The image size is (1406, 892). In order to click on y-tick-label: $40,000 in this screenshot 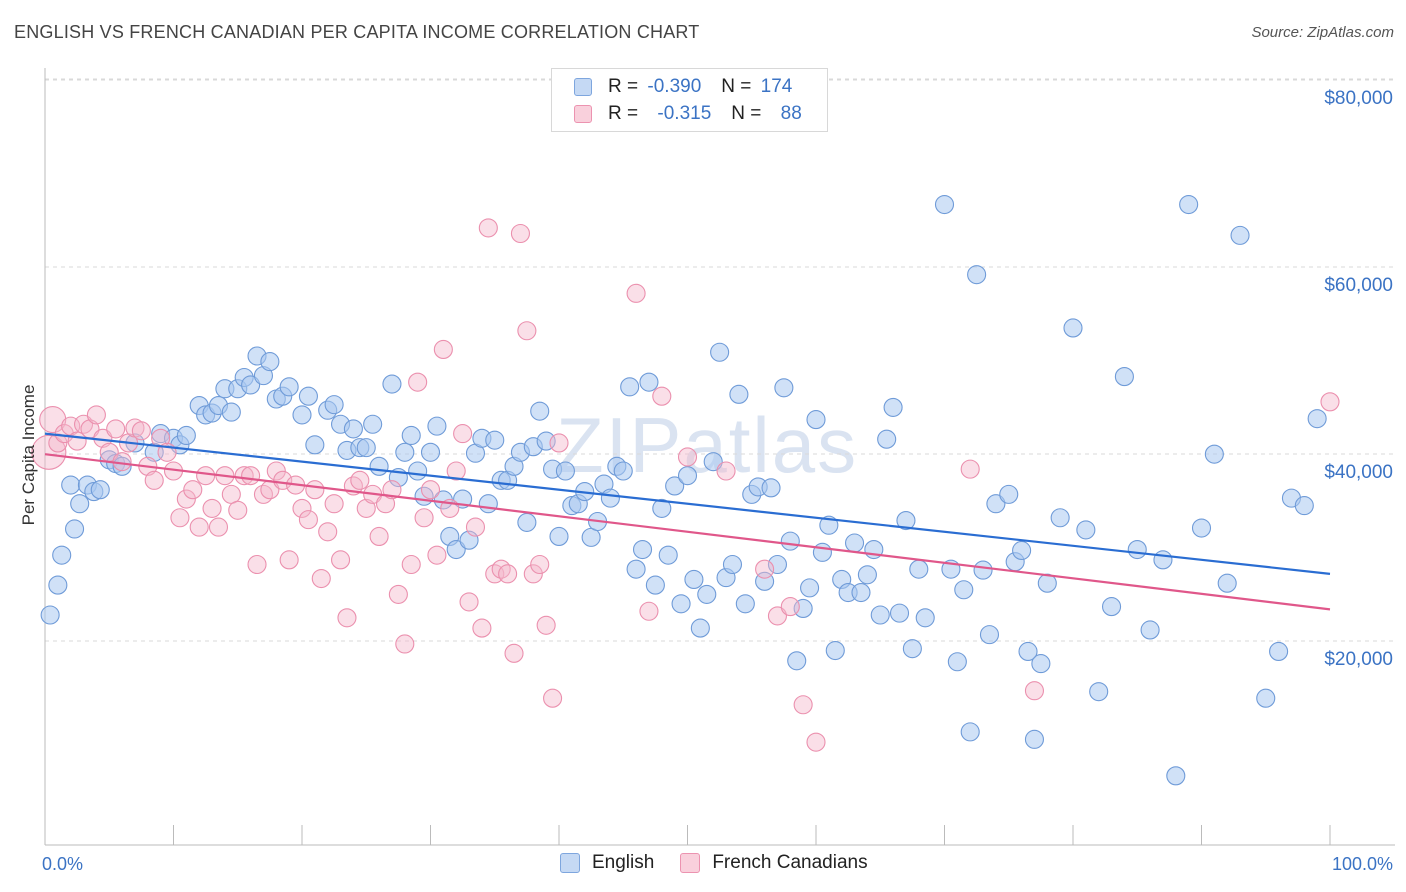, I will do `click(1358, 472)`.